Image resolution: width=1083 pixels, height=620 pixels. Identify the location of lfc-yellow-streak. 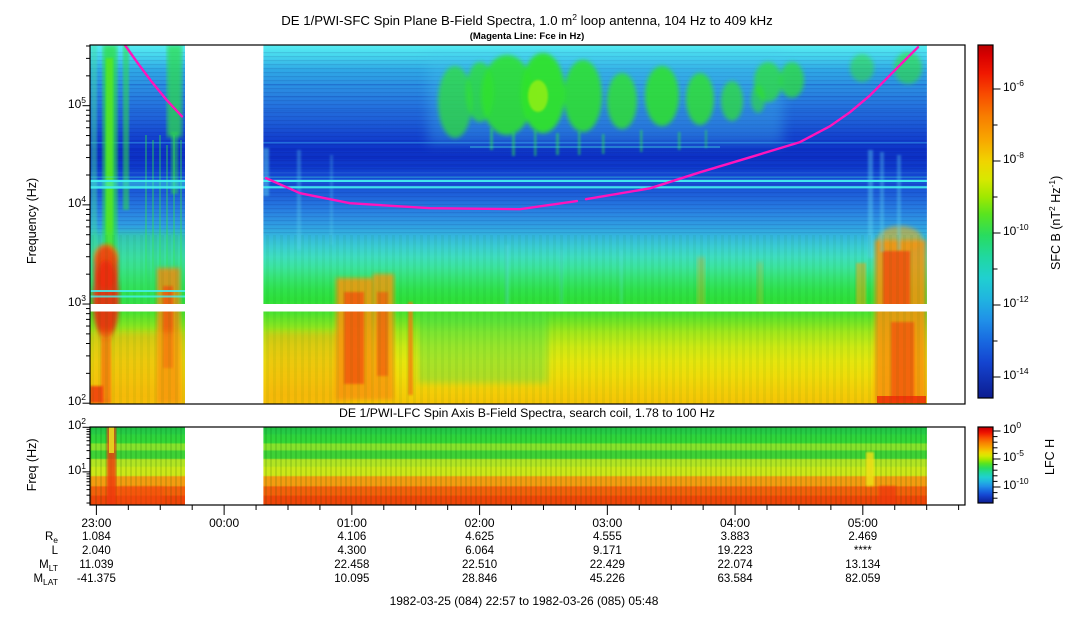
(870, 469).